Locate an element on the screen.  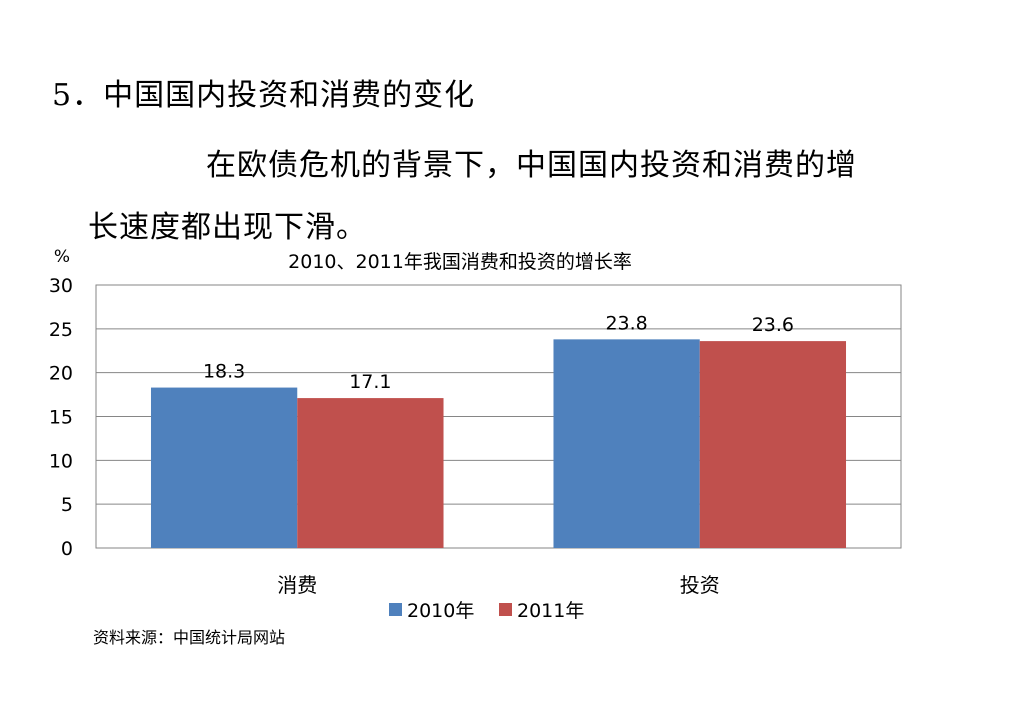
bar-value-label: 18.3 is located at coordinates (224, 372).